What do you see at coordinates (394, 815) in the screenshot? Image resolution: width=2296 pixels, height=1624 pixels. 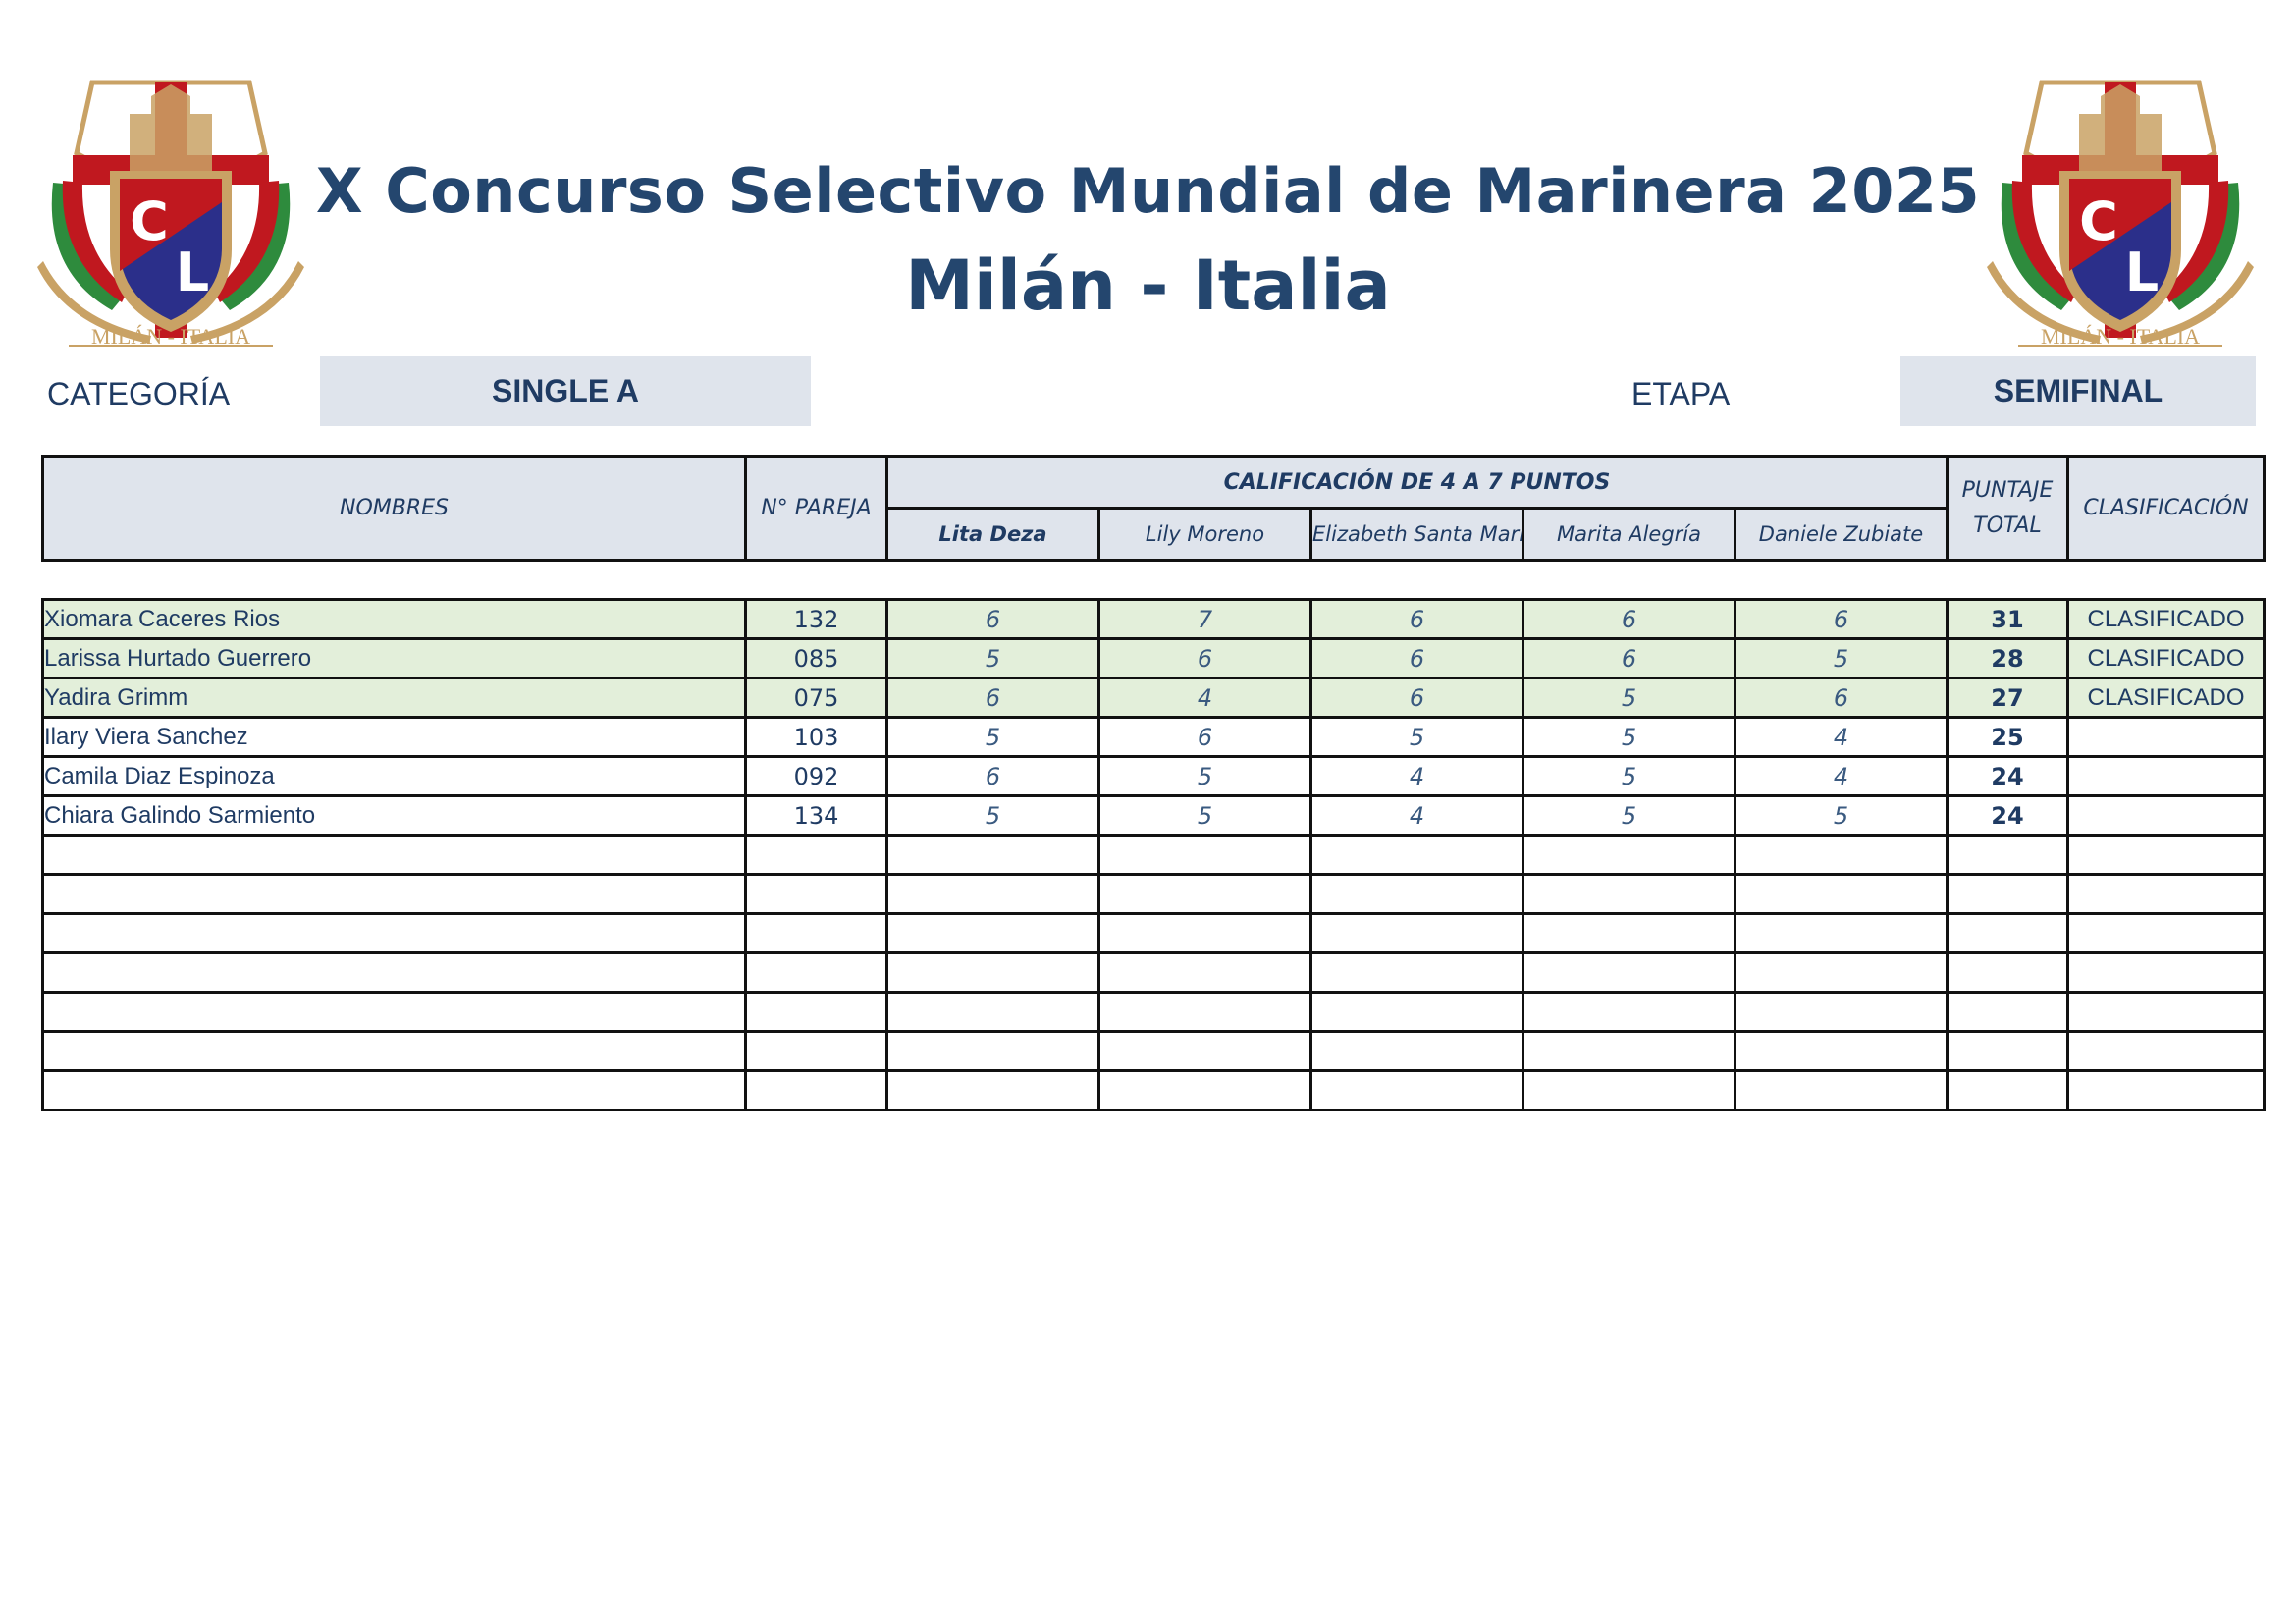 I see `participant-name: Chiara Galindo Sarmiento` at bounding box center [394, 815].